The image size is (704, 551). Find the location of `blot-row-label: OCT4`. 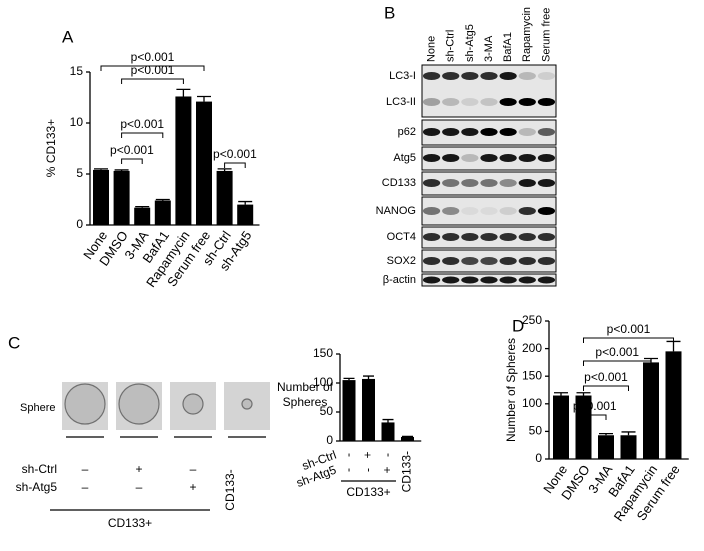

blot-row-label: OCT4 is located at coordinates (401, 237).